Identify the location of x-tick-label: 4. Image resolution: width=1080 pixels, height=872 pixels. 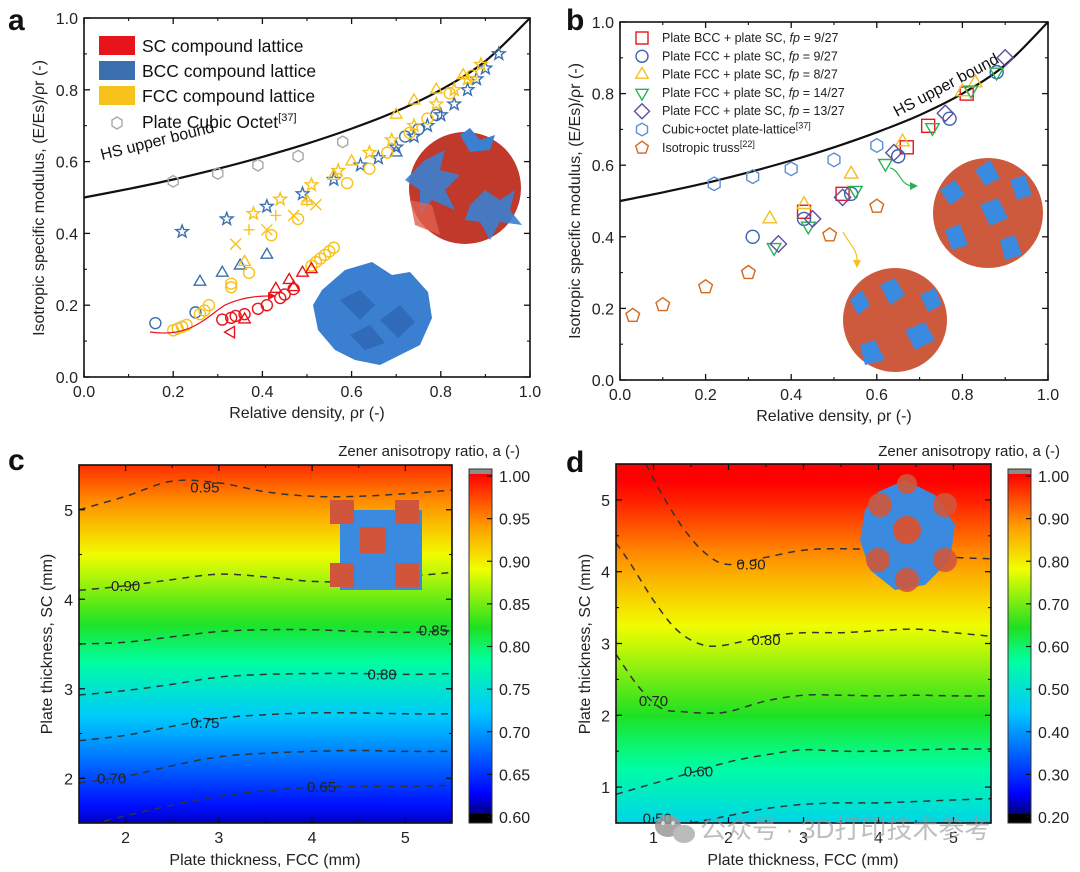
(312, 838).